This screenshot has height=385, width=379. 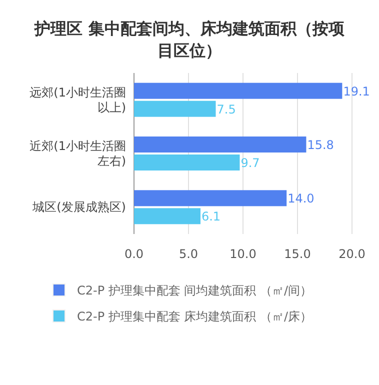 What do you see at coordinates (194, 291) in the screenshot?
I see `legend-label: C2-P 护理集中配套 间均建筑面积 （㎡/间）` at bounding box center [194, 291].